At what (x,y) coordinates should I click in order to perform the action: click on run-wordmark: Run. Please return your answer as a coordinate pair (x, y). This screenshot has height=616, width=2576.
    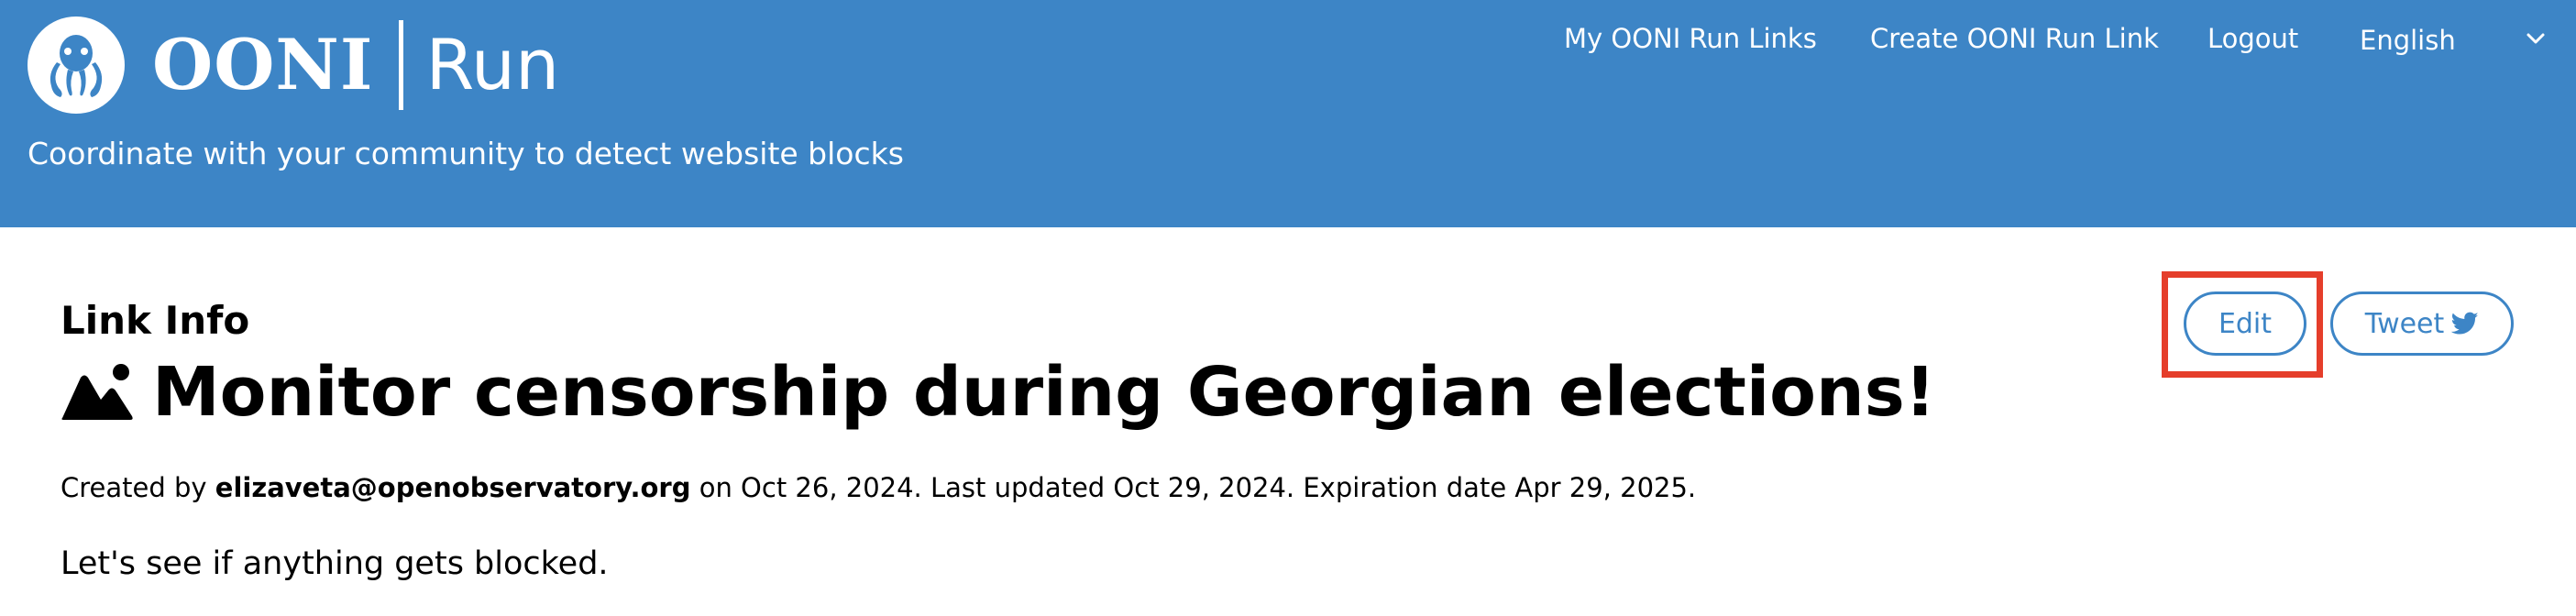
    Looking at the image, I should click on (492, 64).